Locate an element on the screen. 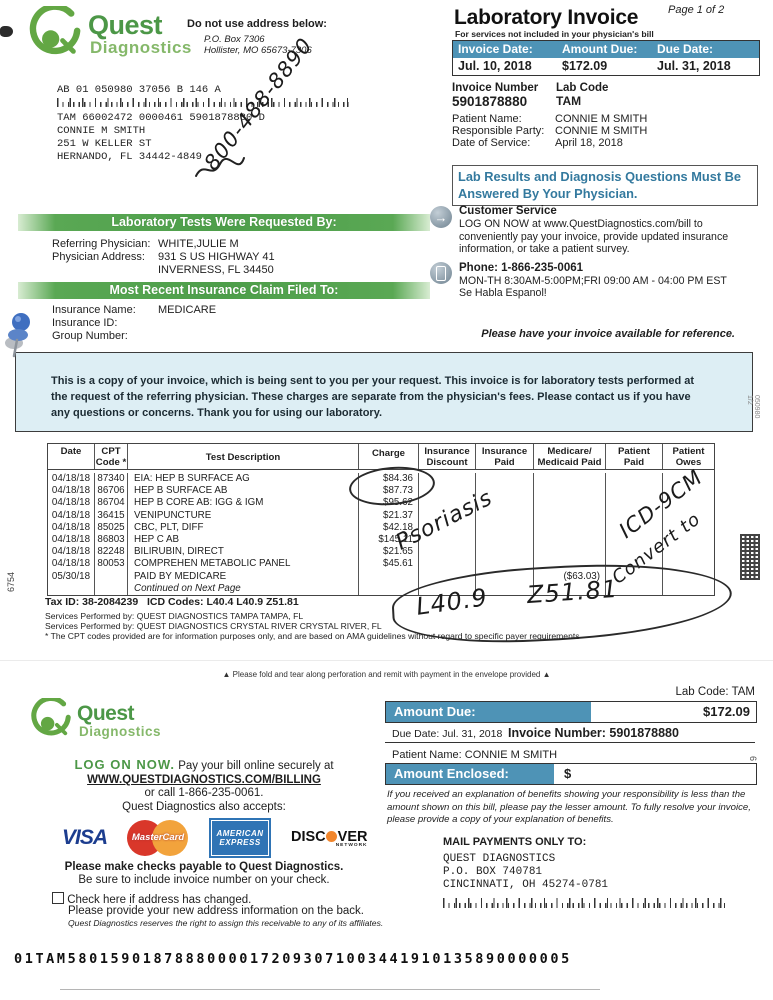 This screenshot has width=773, height=1000. col-header-cpt: CPT Code * is located at coordinates (111, 456).